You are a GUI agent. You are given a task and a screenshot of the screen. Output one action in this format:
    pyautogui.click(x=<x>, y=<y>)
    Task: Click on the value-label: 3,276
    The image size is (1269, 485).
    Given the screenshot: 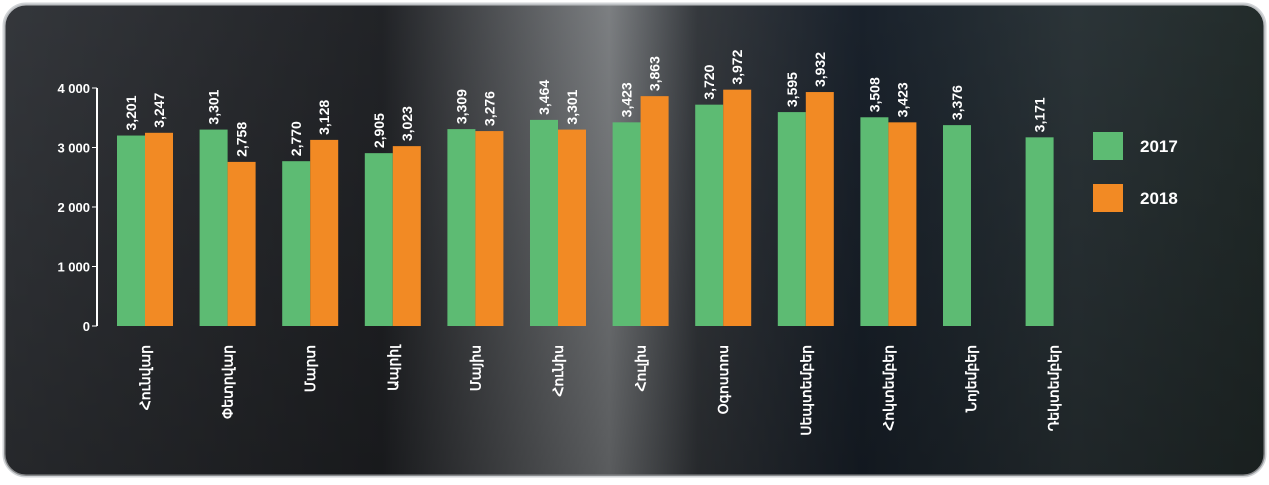 What is the action you would take?
    pyautogui.click(x=489, y=108)
    